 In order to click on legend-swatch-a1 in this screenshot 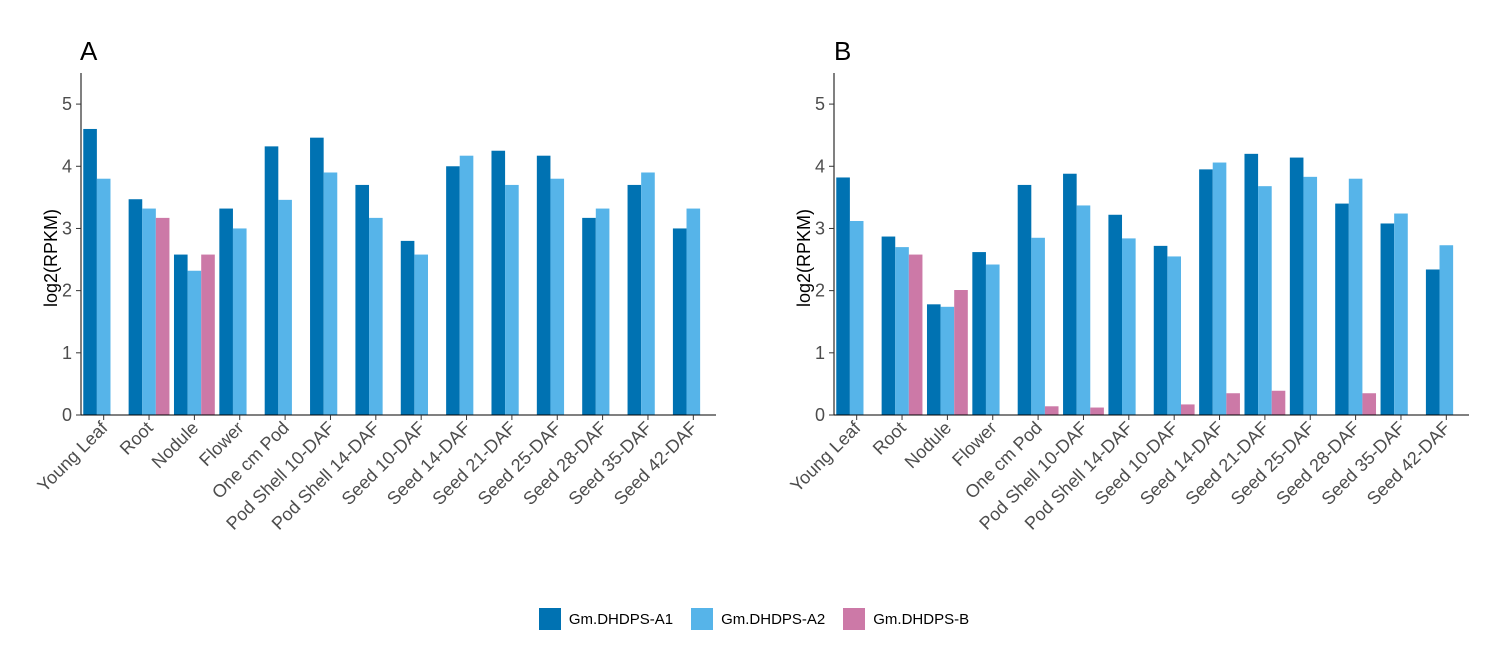, I will do `click(549, 619)`.